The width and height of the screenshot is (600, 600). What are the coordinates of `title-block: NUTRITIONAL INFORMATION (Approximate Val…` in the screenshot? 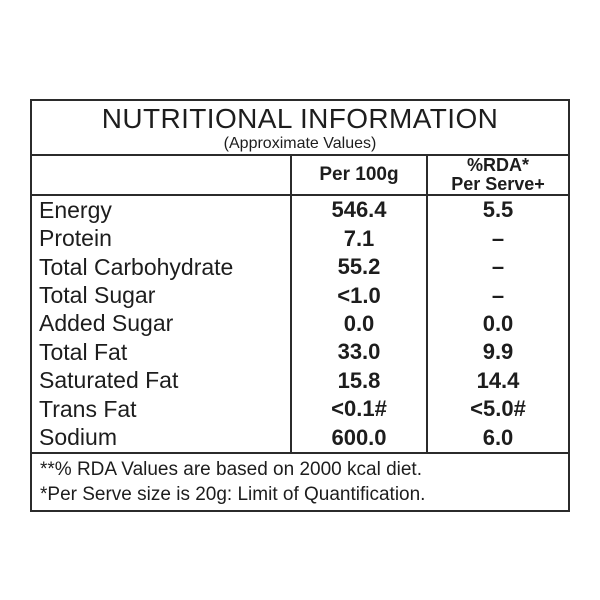 It's located at (300, 128).